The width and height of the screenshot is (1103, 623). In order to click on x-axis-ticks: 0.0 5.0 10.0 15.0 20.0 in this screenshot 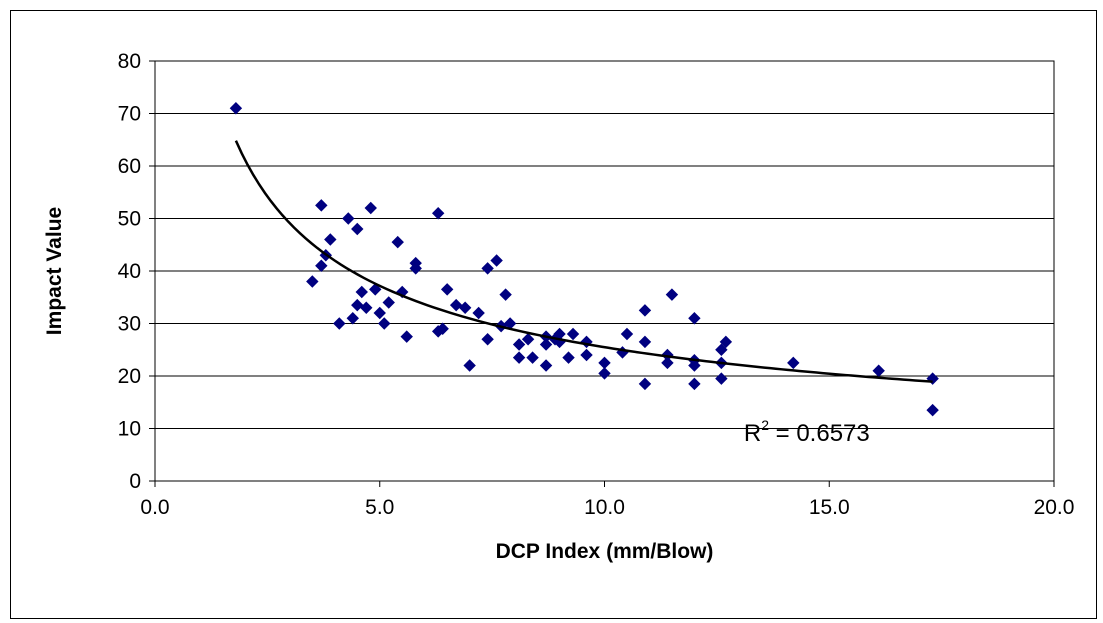, I will do `click(607, 500)`.